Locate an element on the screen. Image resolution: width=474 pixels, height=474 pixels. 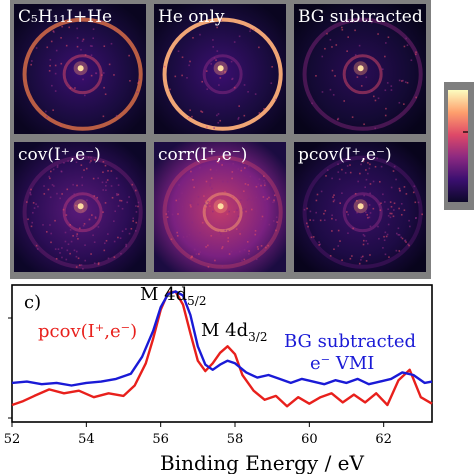
detector-ring is located at coordinates (82, 212).